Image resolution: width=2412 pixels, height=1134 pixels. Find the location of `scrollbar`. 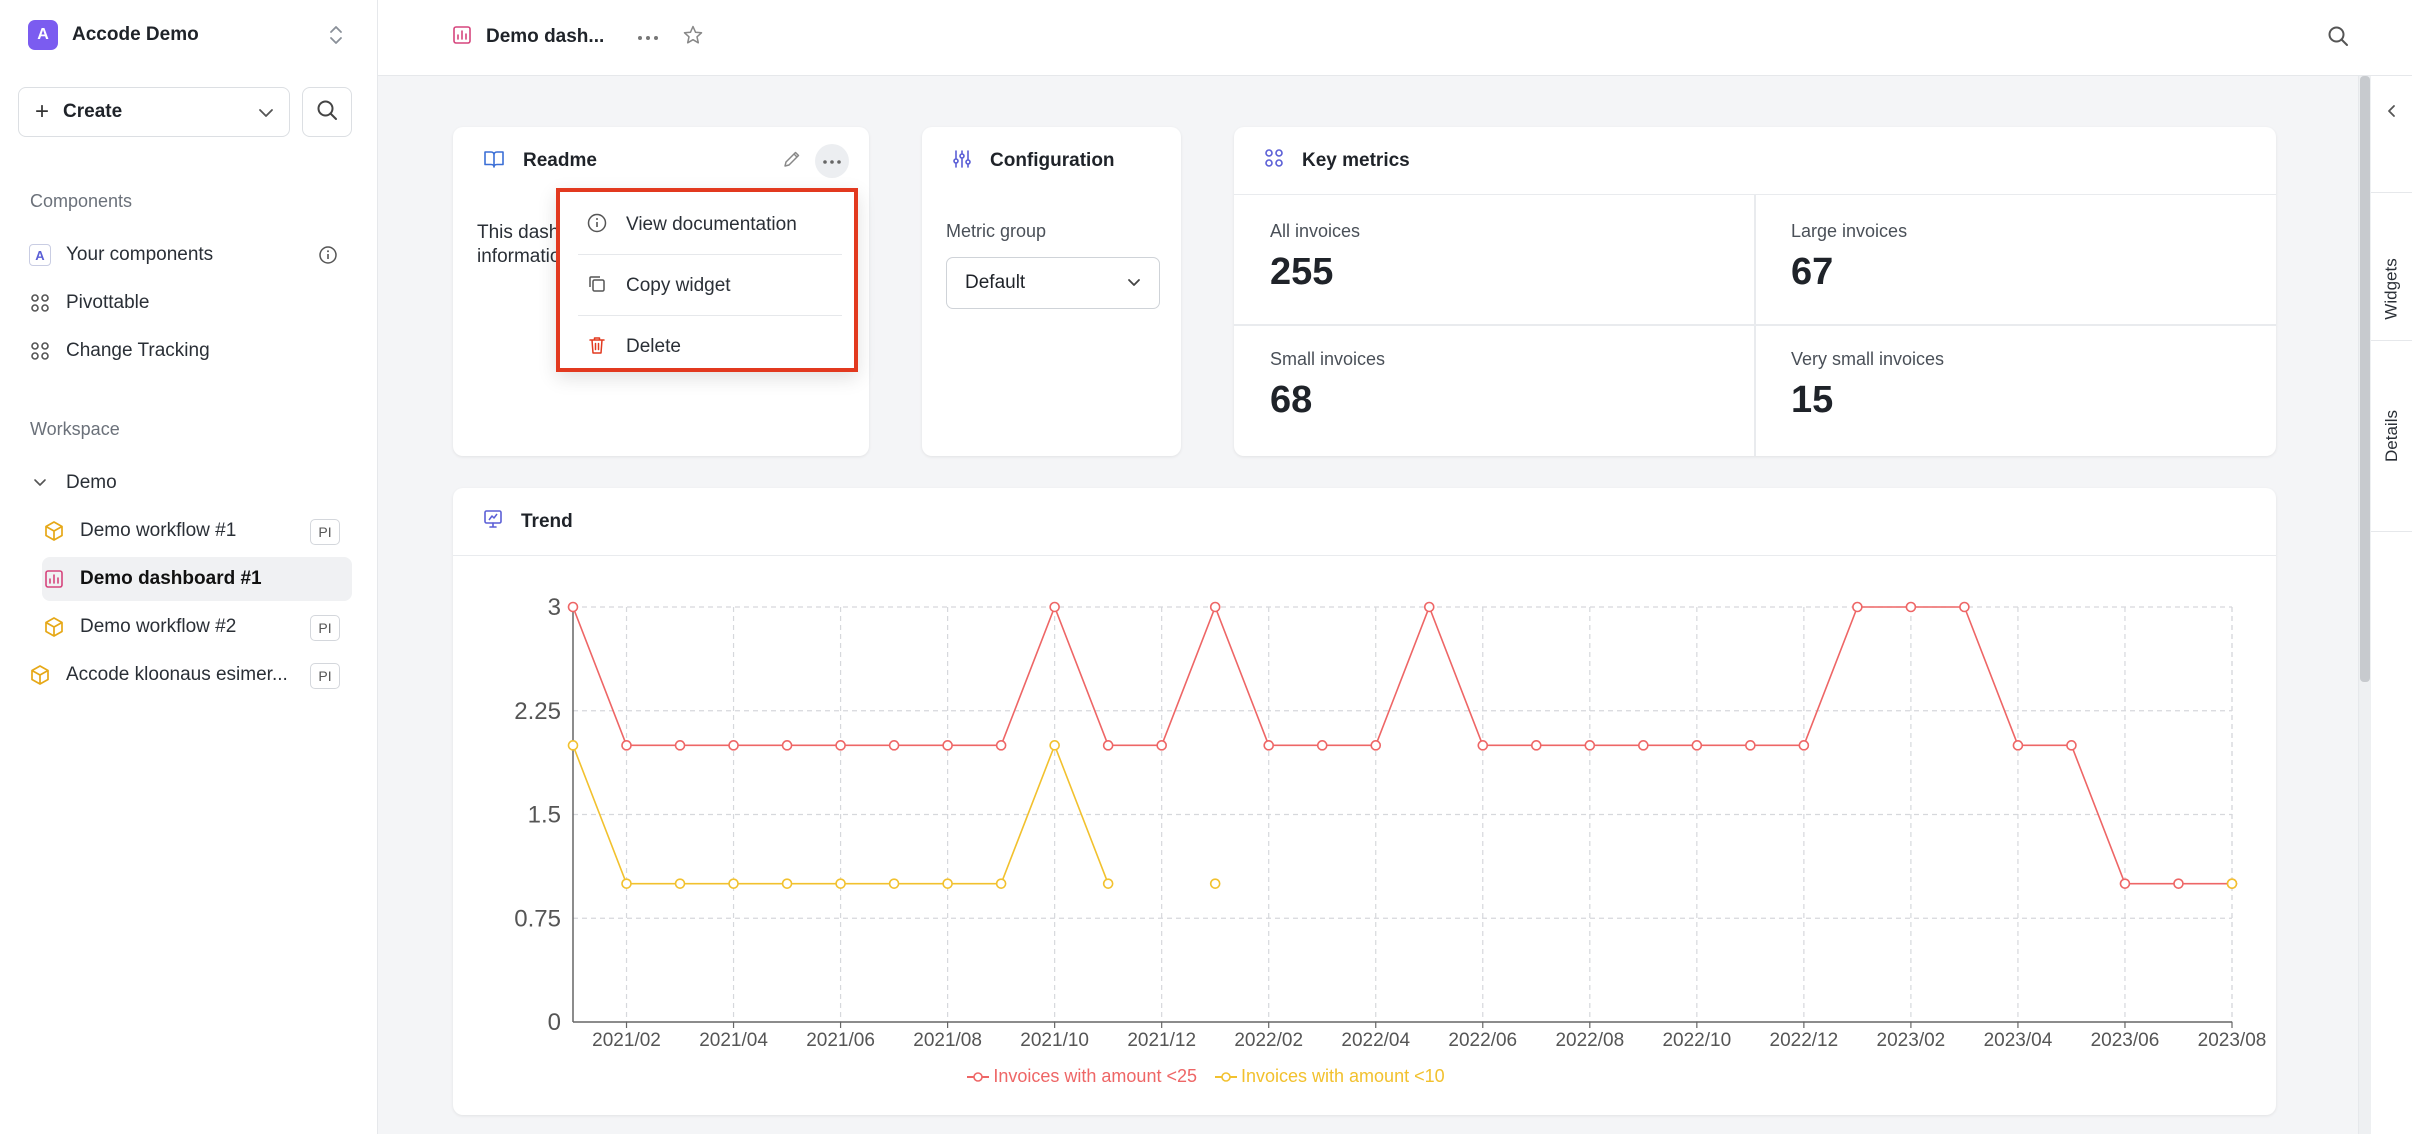

scrollbar is located at coordinates (2365, 605).